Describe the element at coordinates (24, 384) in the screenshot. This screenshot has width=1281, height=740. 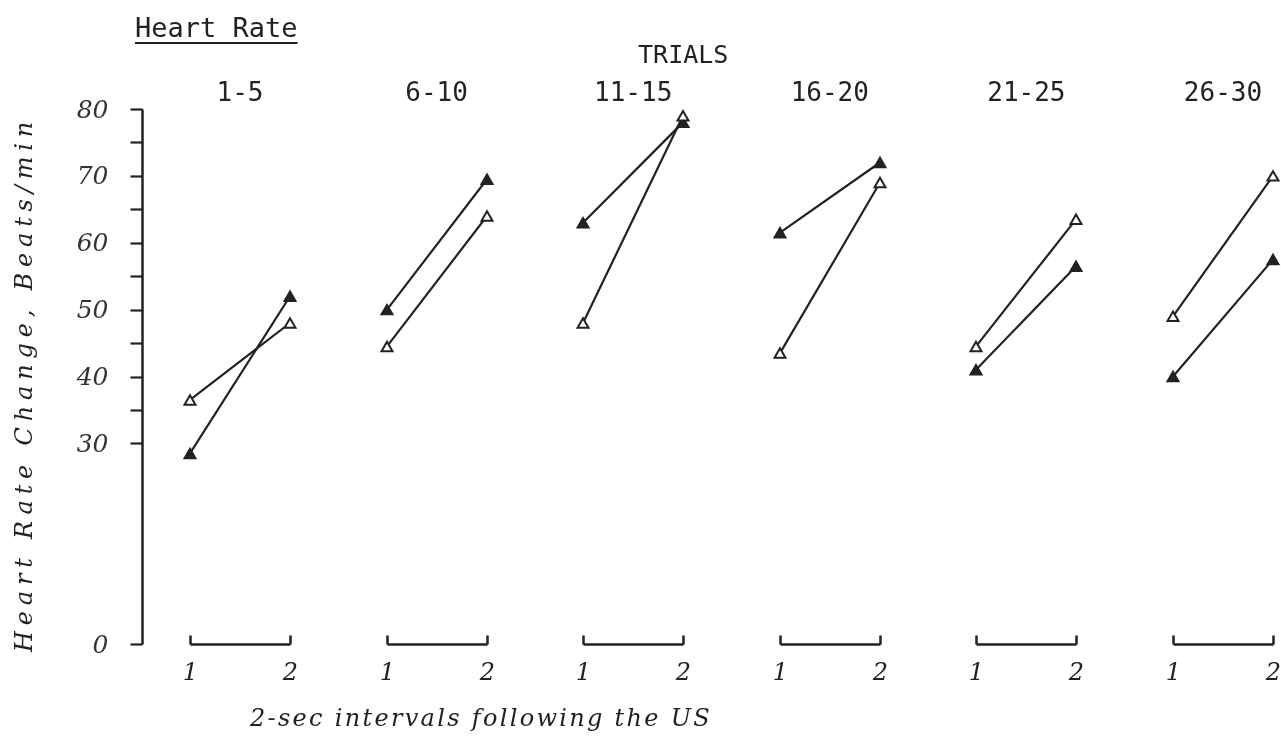
I see `y-axis-title: Heart Rate Change, Beats/min` at that location.